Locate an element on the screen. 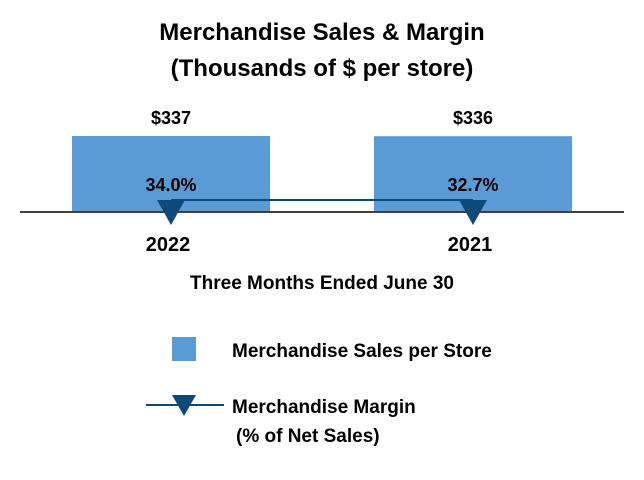  margin-value-label-2022: 34.0% is located at coordinates (170, 185).